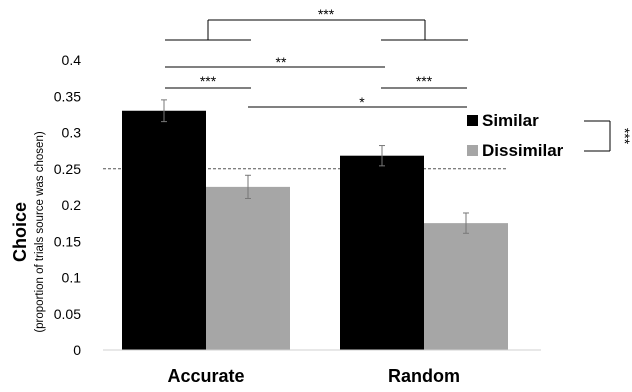 The height and width of the screenshot is (392, 632). Describe the element at coordinates (72, 205) in the screenshot. I see `y-tick-label: 0.2` at that location.